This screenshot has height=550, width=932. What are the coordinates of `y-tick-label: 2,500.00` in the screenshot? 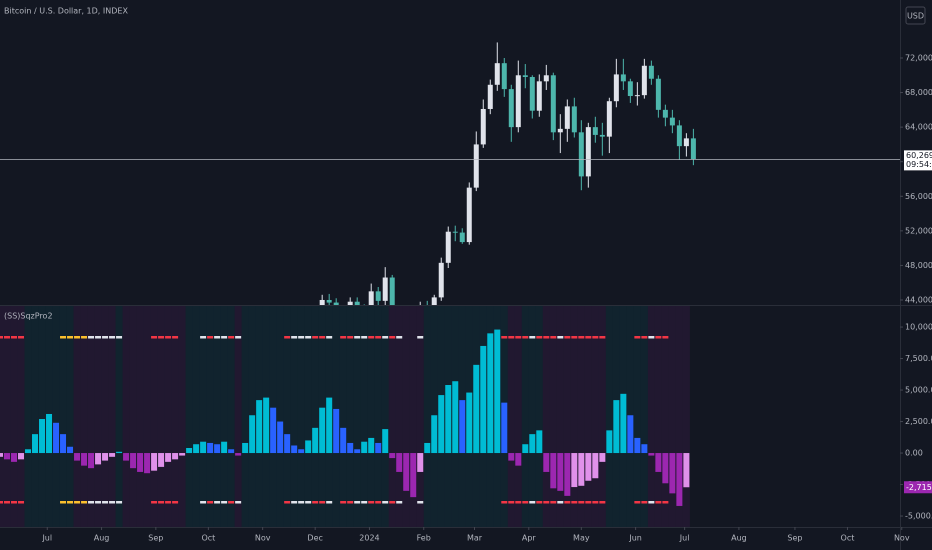 It's located at (918, 421).